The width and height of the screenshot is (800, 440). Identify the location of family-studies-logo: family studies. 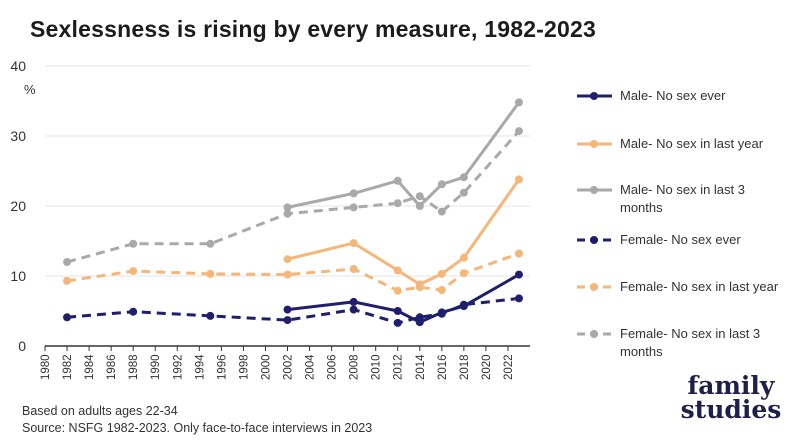
(731, 397).